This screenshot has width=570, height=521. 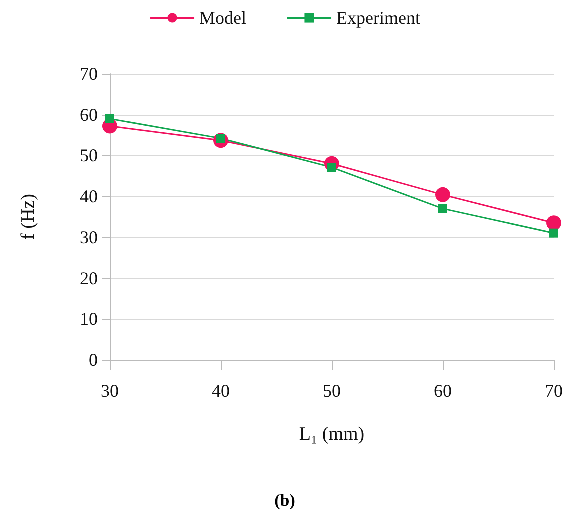 I want to click on x-axis-title: L₁ (mm), so click(x=332, y=434).